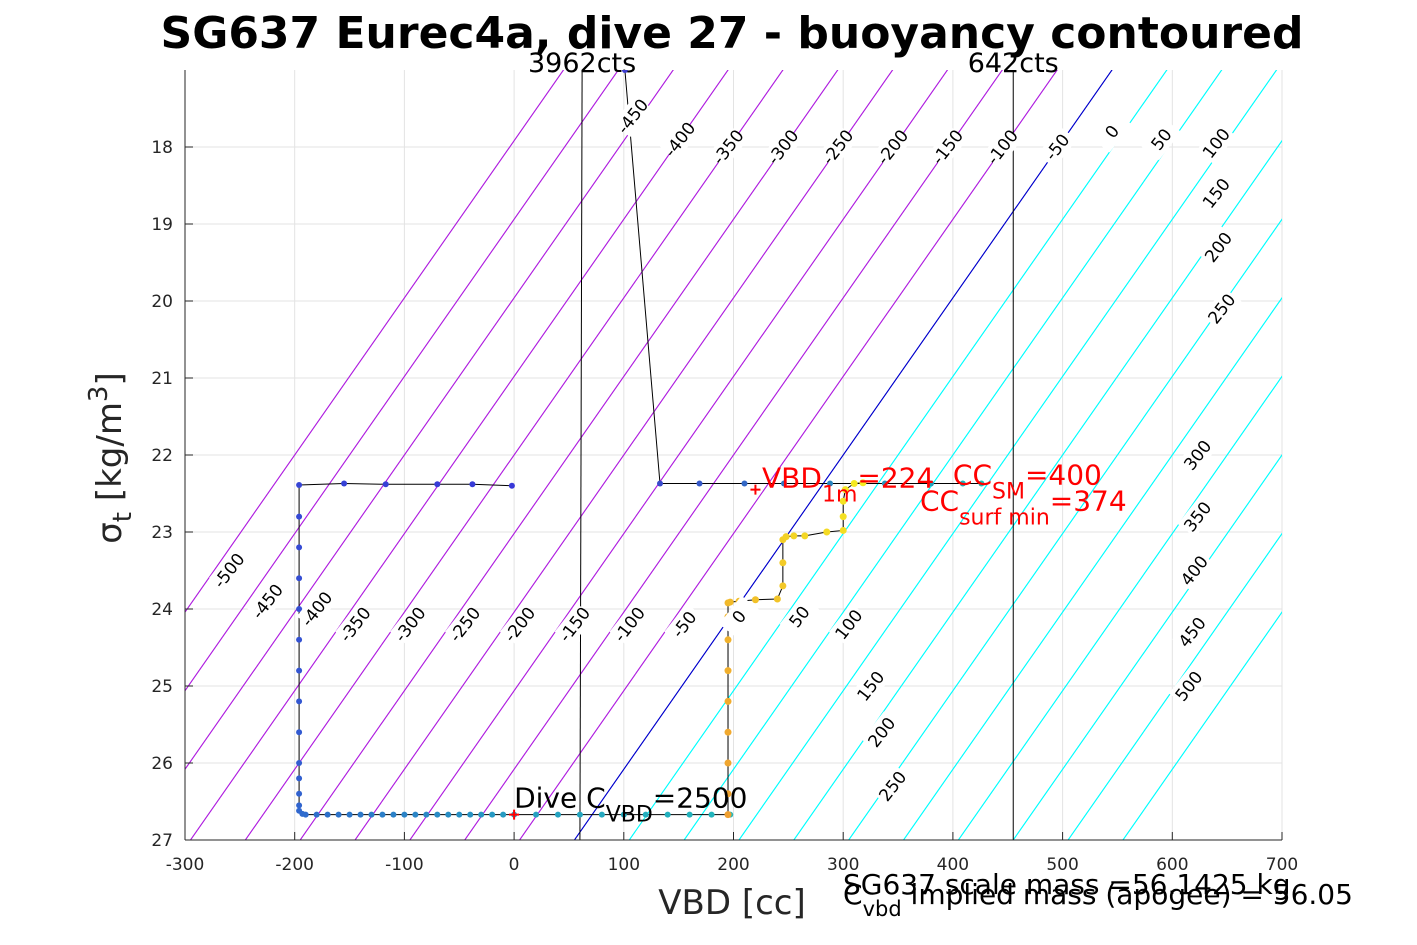 This screenshot has width=1417, height=945. What do you see at coordinates (755, 489) in the screenshot?
I see `plus-marker` at bounding box center [755, 489].